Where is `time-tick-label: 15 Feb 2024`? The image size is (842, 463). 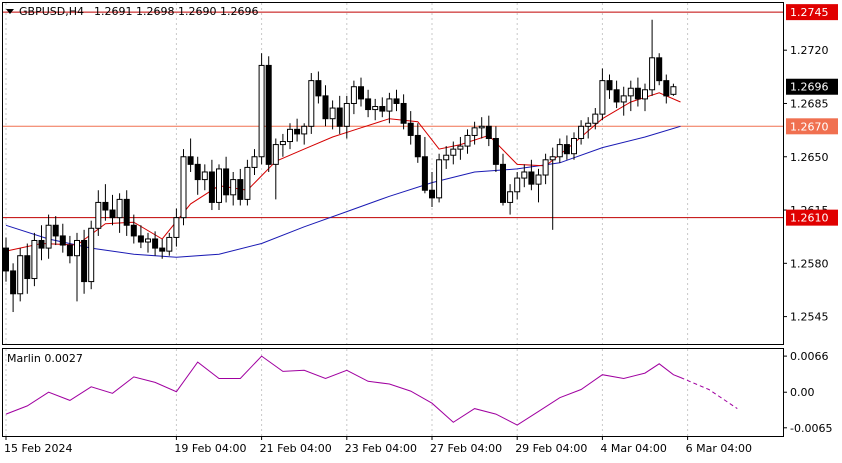
time-tick-label: 15 Feb 2024 is located at coordinates (38, 448).